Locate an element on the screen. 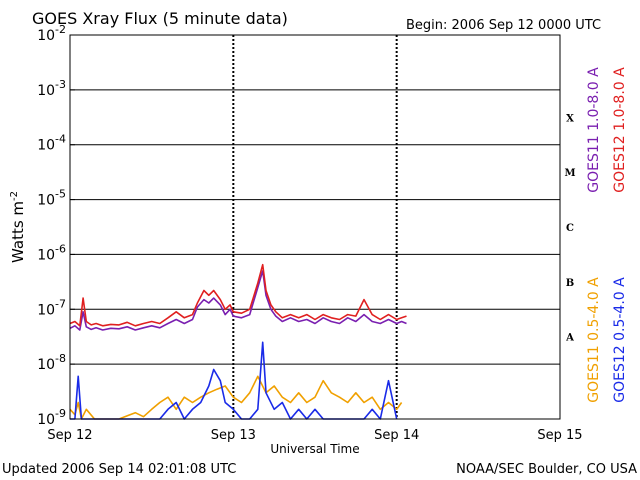  y-tick-label-3: 10⁻⁵ is located at coordinates (51, 198).